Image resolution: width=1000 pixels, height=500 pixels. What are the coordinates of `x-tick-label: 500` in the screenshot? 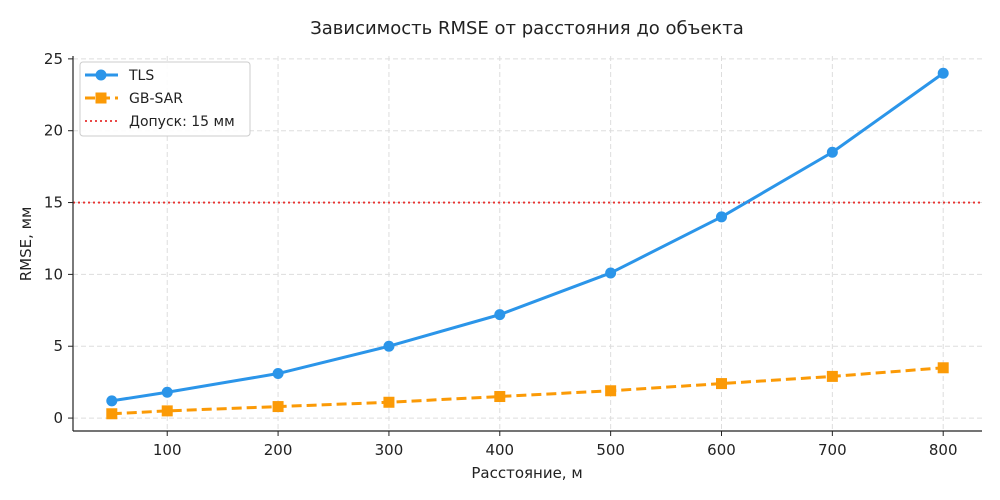 It's located at (610, 450).